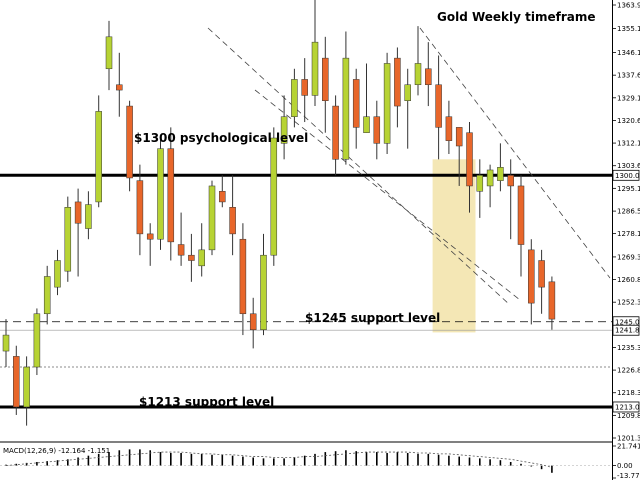 The height and width of the screenshot is (480, 640). Describe the element at coordinates (221, 138) in the screenshot. I see `annotation-1300: $1300 psychological level` at that location.